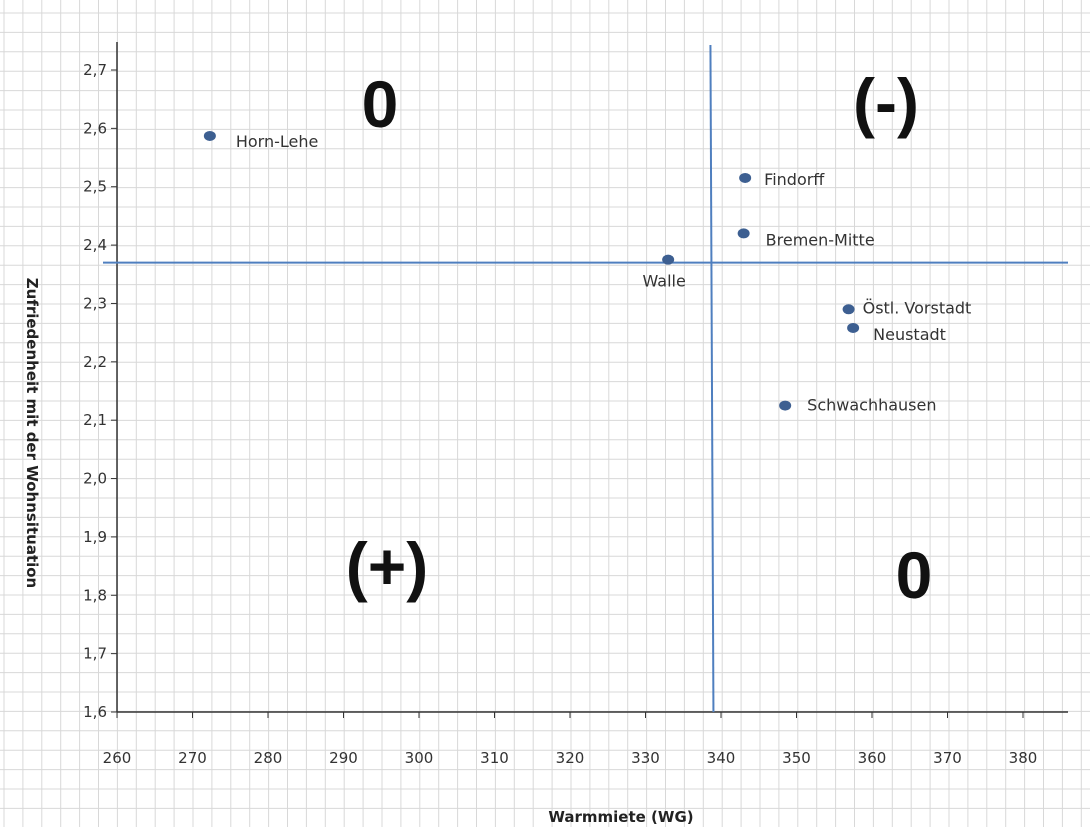 This screenshot has height=827, width=1090. What do you see at coordinates (947, 758) in the screenshot?
I see `x-tick-label: 370` at bounding box center [947, 758].